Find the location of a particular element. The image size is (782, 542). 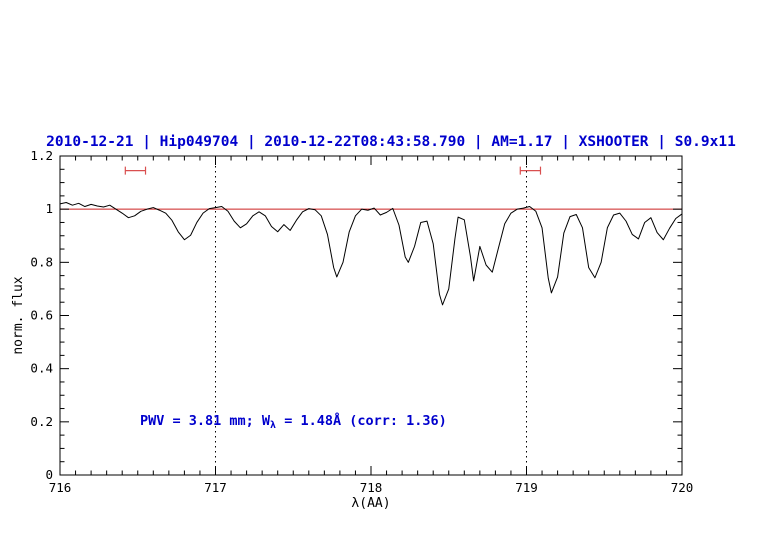

pwv-annotation-prefix: PWV = 3.81 mm; W is located at coordinates (205, 421).